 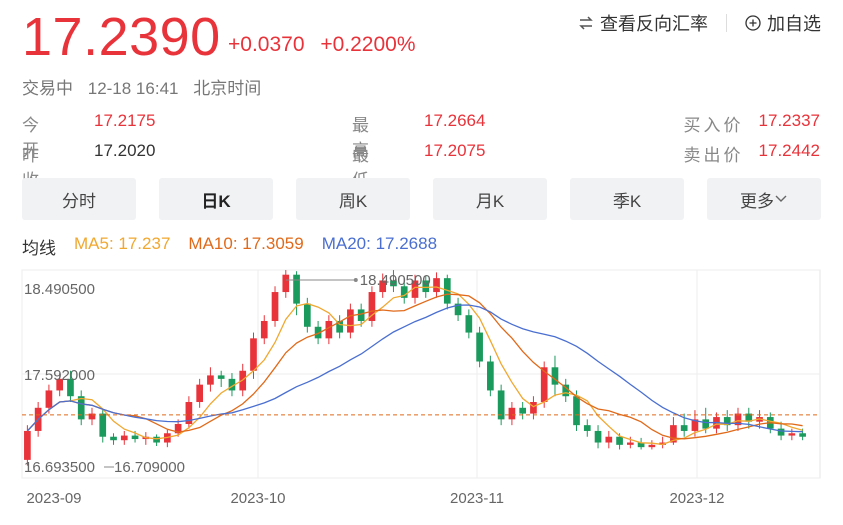 I want to click on stats-row-1: 今 开 17.2175 最 高 17.2664 买入价 17.2337, so click(x=421, y=136).